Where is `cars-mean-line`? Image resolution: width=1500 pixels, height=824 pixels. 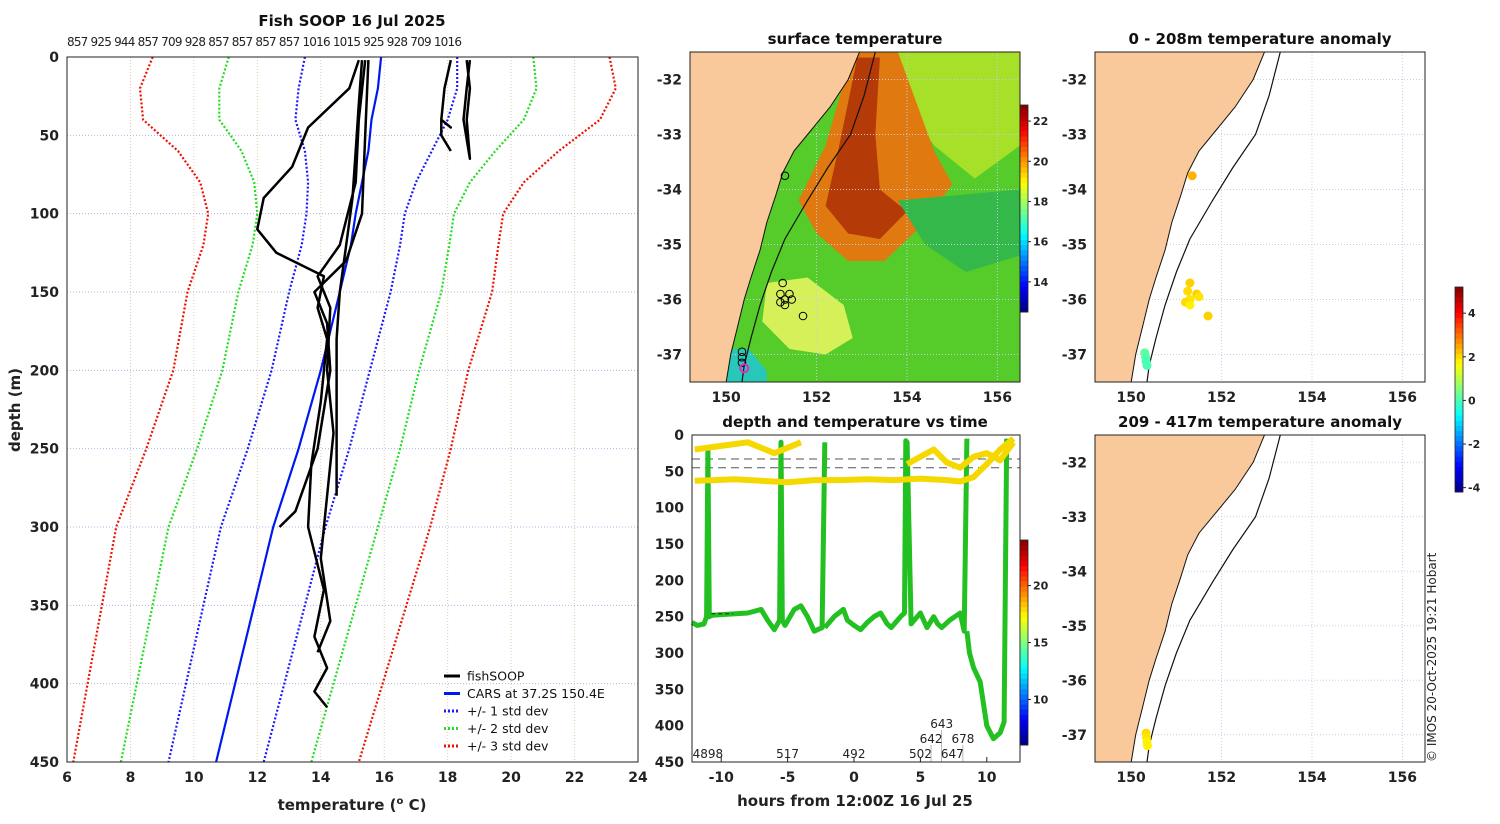
cars-mean-line is located at coordinates (299, 409).